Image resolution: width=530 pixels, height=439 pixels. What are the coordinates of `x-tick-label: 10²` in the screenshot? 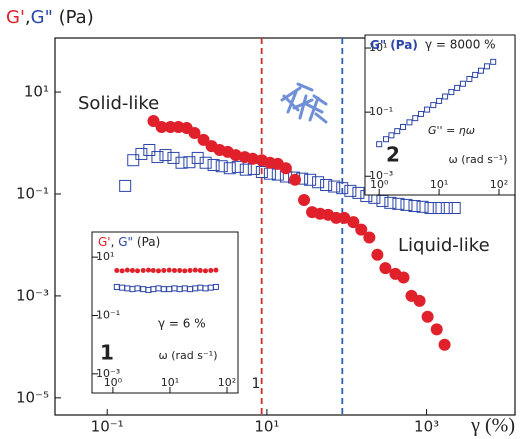 It's located at (227, 382).